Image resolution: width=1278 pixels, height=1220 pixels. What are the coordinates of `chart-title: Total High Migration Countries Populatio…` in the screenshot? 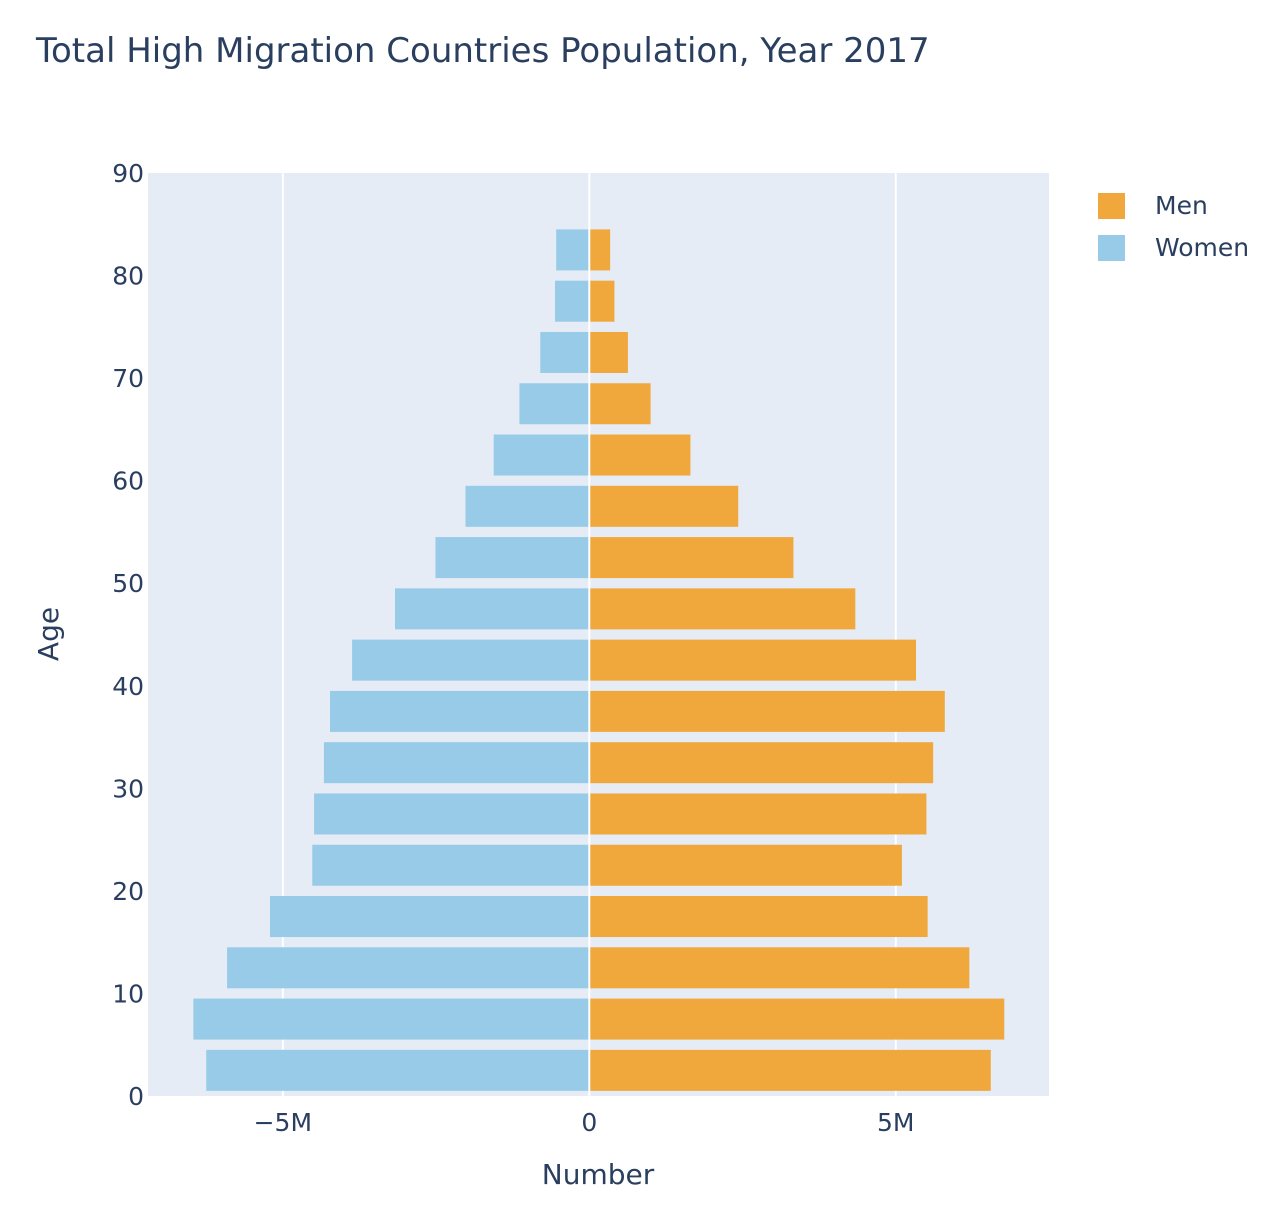 It's located at (482, 51).